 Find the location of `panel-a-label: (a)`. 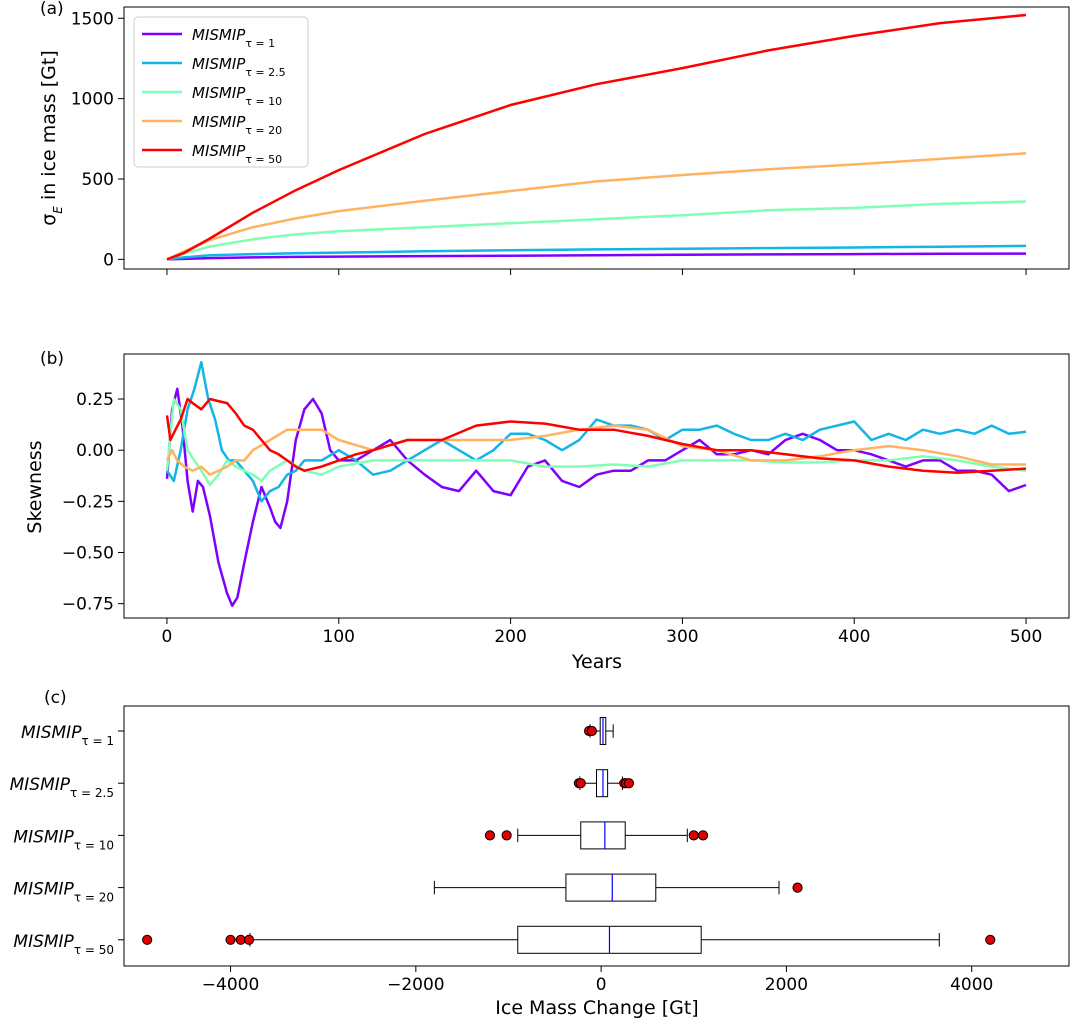

panel-a-label: (a) is located at coordinates (52, 9).